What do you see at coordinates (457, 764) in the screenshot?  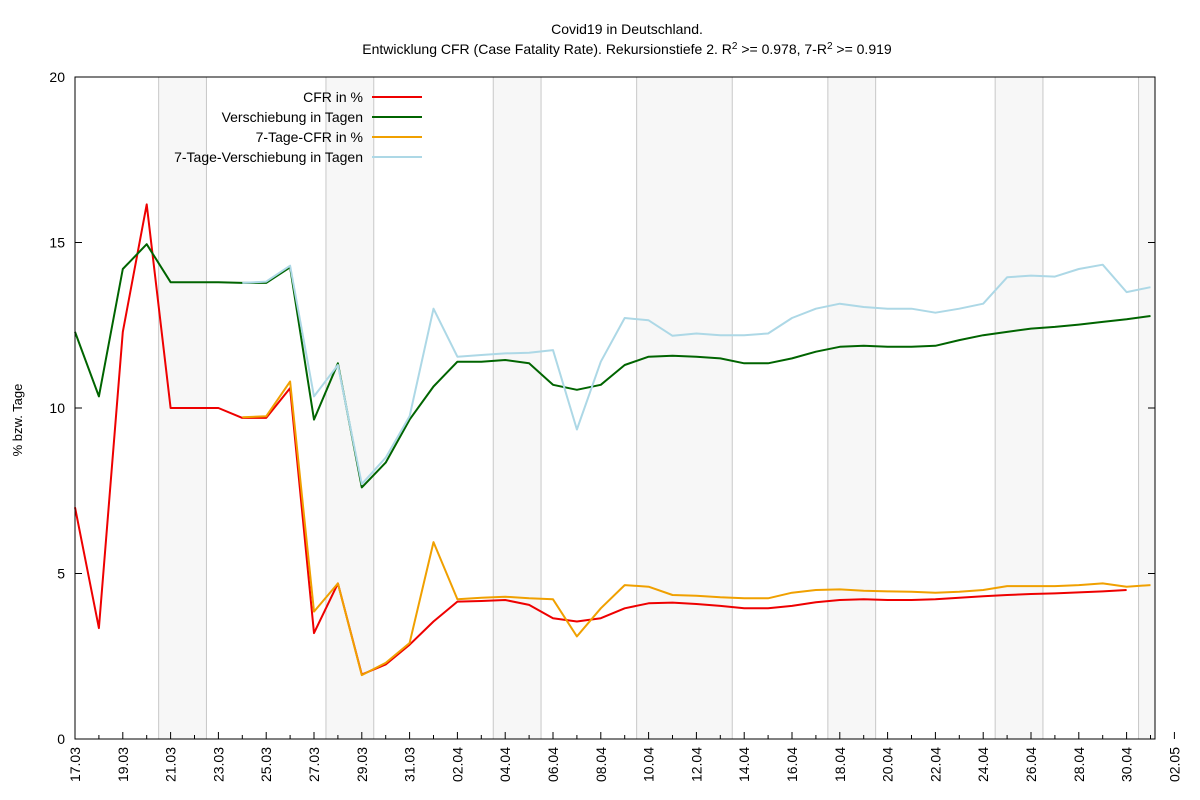 I see `x-tick-label: 02.04` at bounding box center [457, 764].